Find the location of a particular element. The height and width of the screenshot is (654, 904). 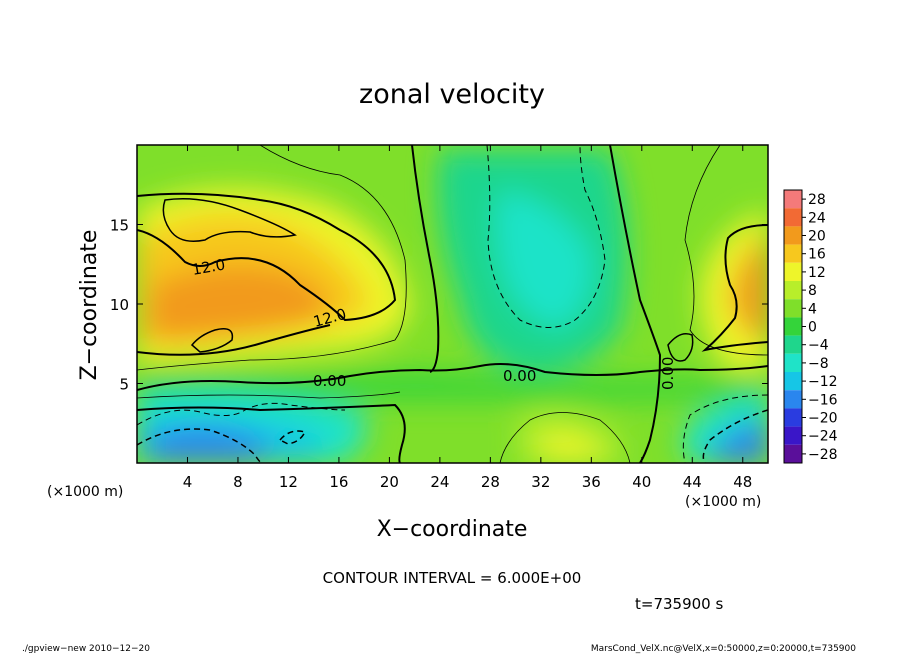

y-tick-label: 5 is located at coordinates (124, 385).